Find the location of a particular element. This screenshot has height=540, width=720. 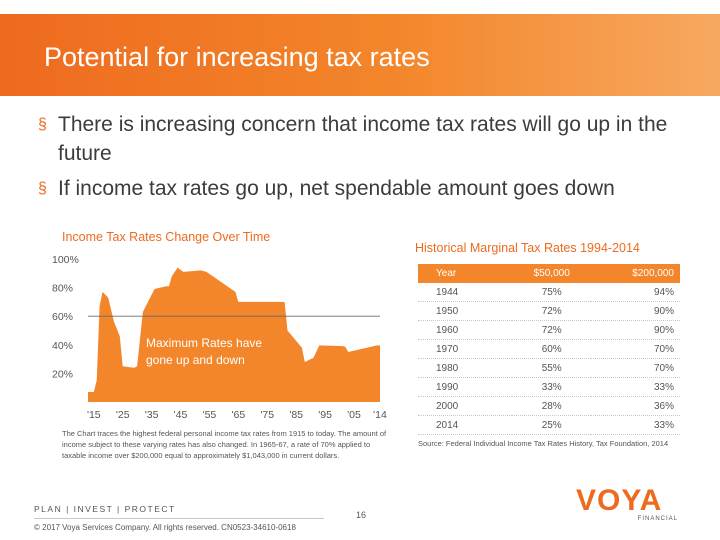

series-area is located at coordinates (234, 334).